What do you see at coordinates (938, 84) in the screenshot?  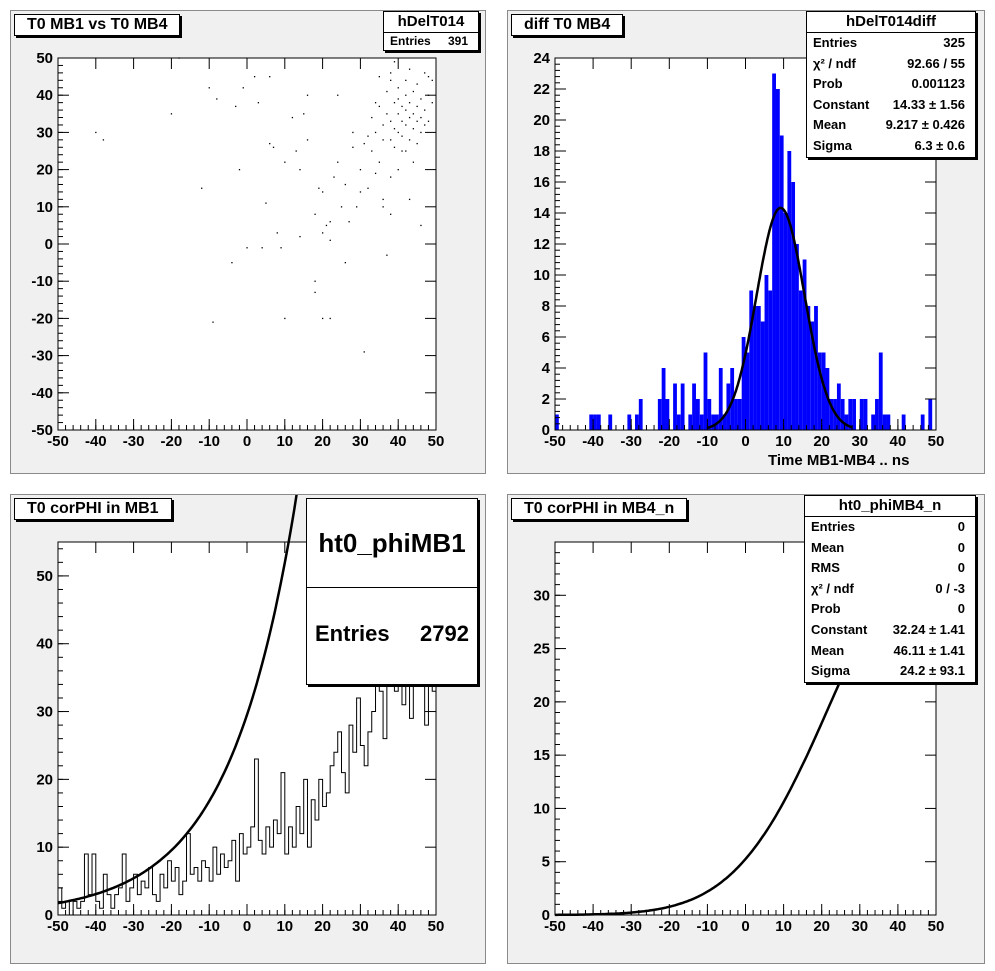 I see `stats-value: 0.001123` at bounding box center [938, 84].